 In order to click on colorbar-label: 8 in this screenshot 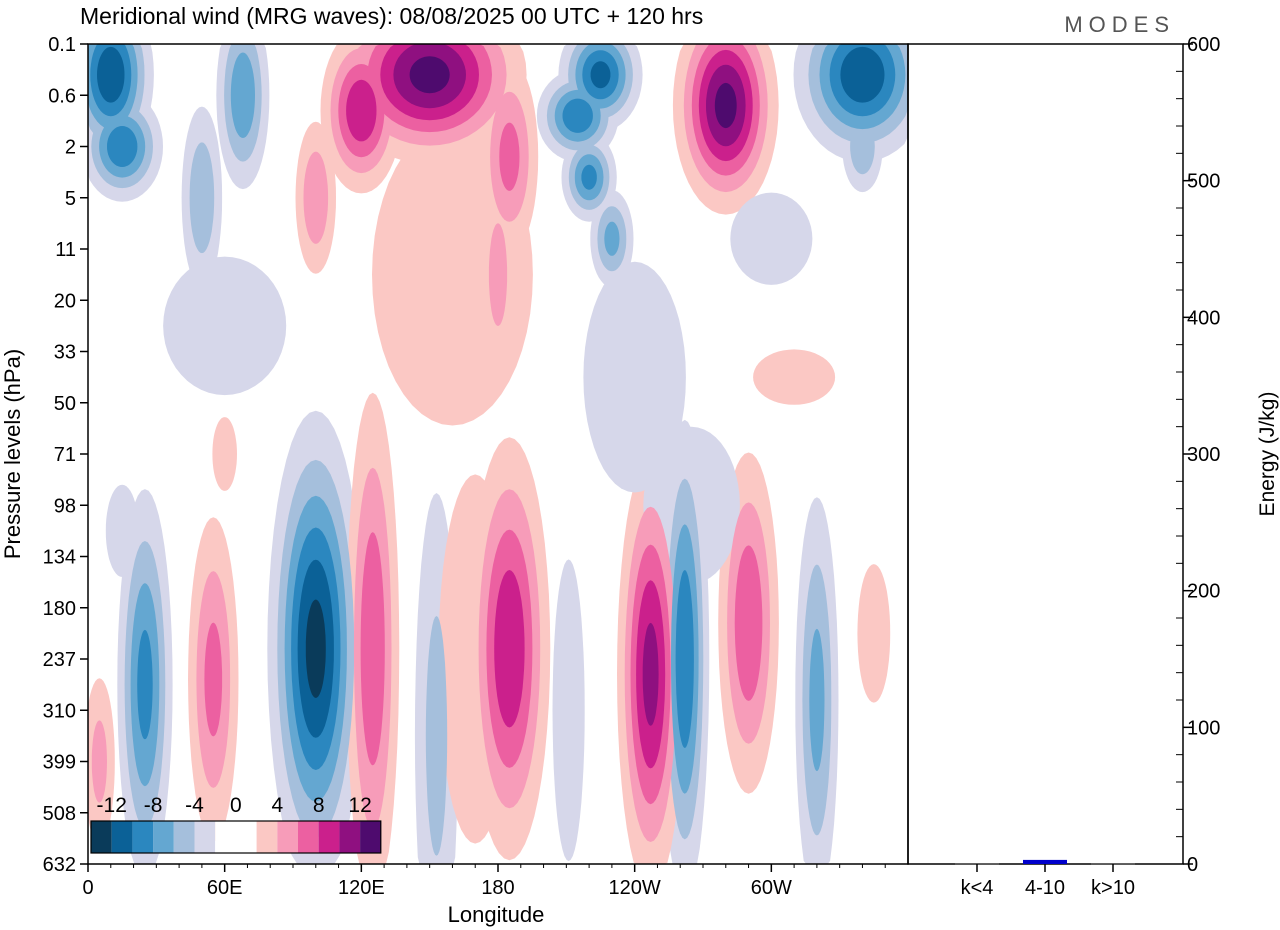, I will do `click(319, 805)`.